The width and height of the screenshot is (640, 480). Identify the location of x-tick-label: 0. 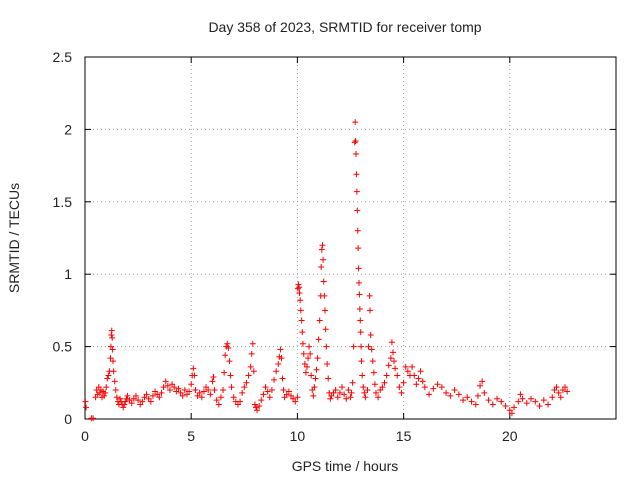
(85, 436).